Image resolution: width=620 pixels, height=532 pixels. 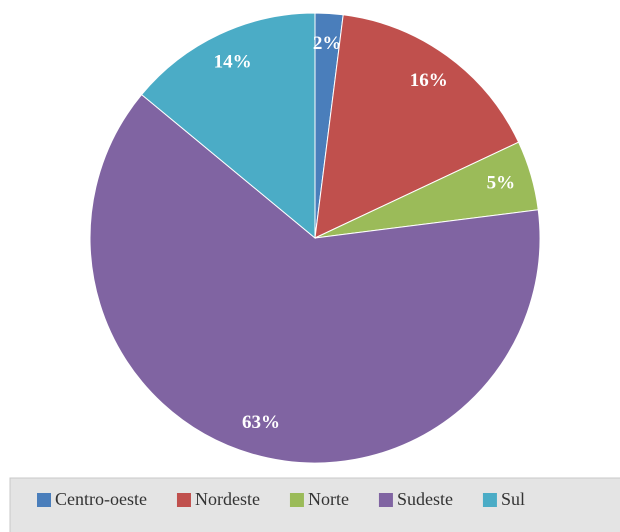 What do you see at coordinates (425, 499) in the screenshot?
I see `legend-label: Sudeste` at bounding box center [425, 499].